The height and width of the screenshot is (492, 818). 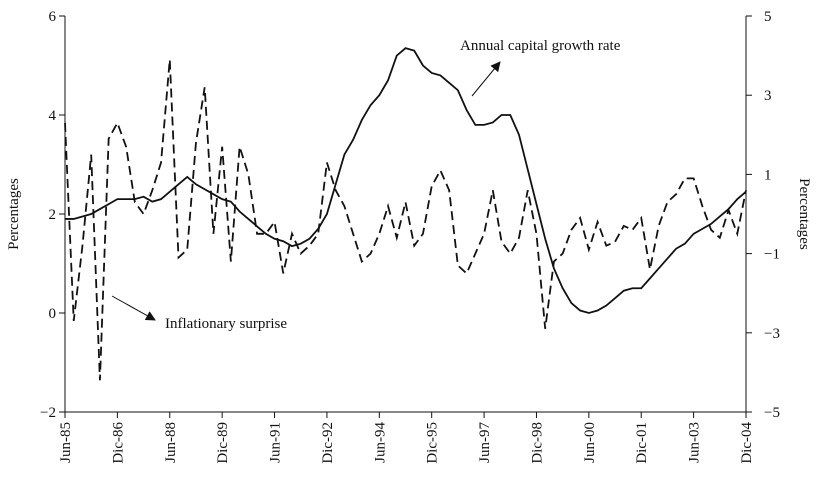 I want to click on y-tick-label: 6, so click(x=53, y=17).